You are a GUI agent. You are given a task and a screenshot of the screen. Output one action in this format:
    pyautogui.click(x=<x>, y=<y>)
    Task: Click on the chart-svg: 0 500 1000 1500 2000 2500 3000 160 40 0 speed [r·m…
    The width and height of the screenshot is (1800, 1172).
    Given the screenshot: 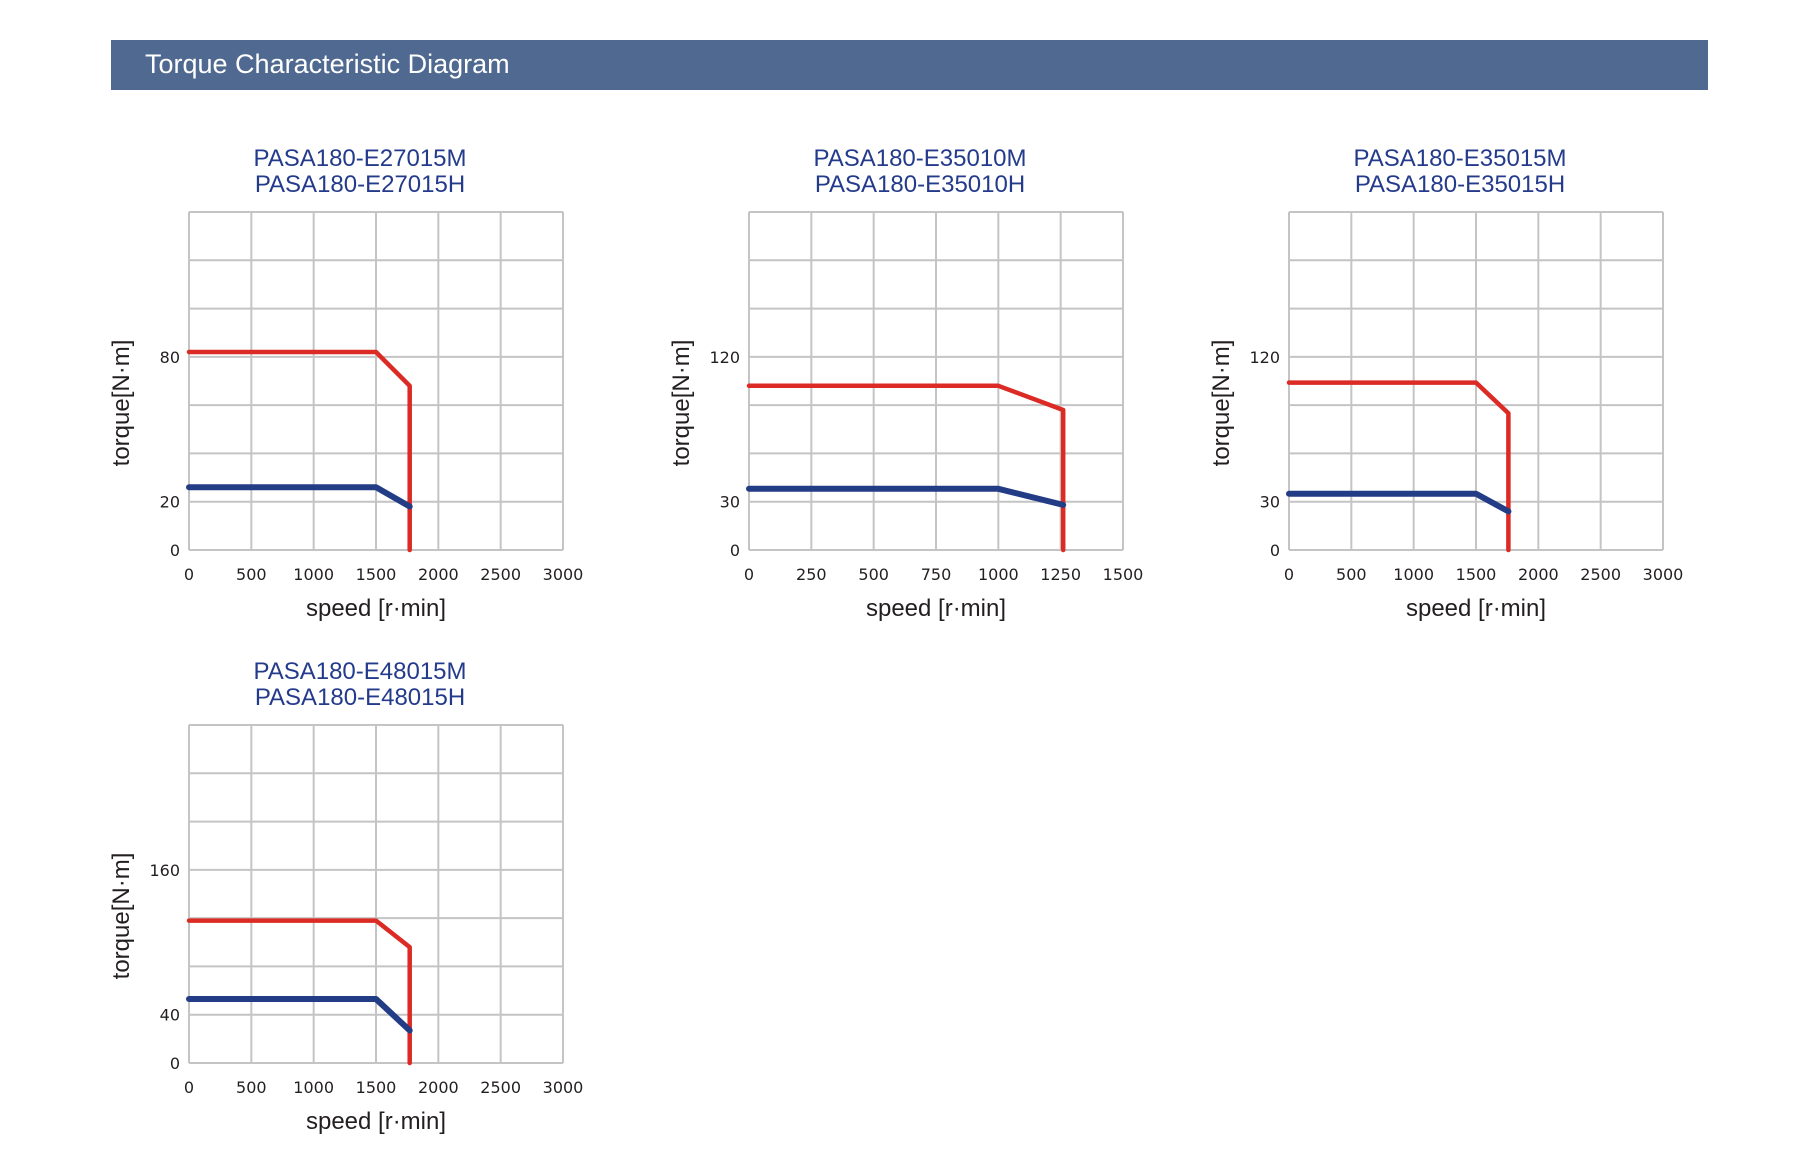 What is the action you would take?
    pyautogui.click(x=346, y=929)
    